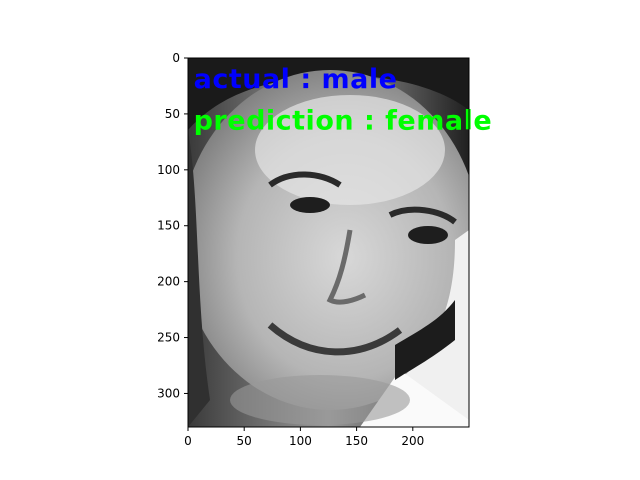 This screenshot has height=480, width=640. I want to click on prediction-label-text: prediction : female, so click(343, 121).